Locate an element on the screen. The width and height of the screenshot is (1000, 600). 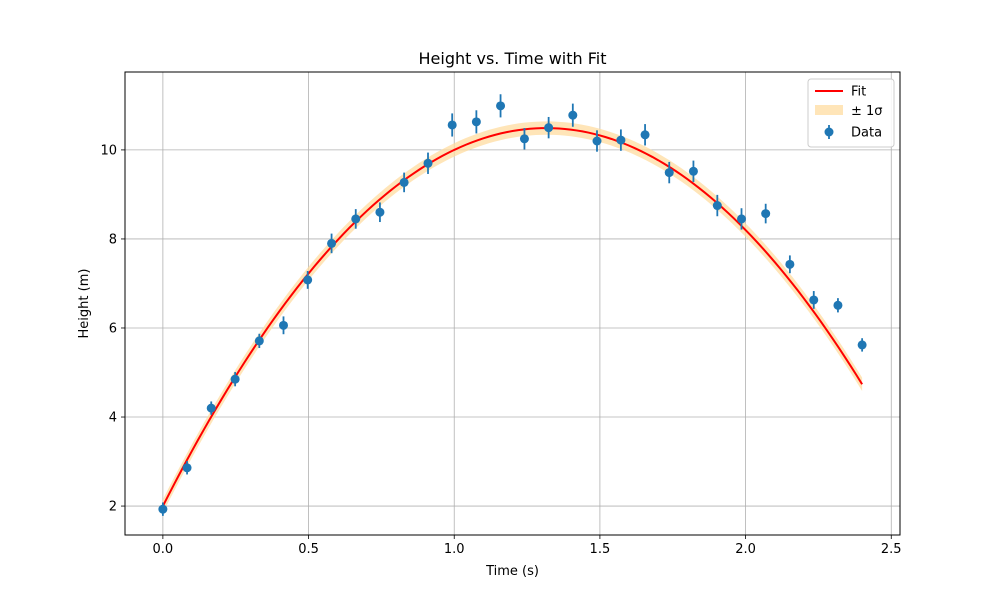
legend-data-marker is located at coordinates (829, 132).